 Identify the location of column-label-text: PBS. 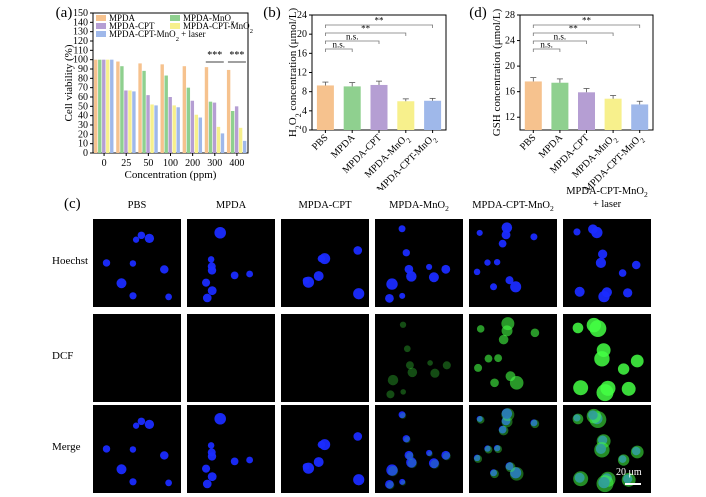
(137, 205).